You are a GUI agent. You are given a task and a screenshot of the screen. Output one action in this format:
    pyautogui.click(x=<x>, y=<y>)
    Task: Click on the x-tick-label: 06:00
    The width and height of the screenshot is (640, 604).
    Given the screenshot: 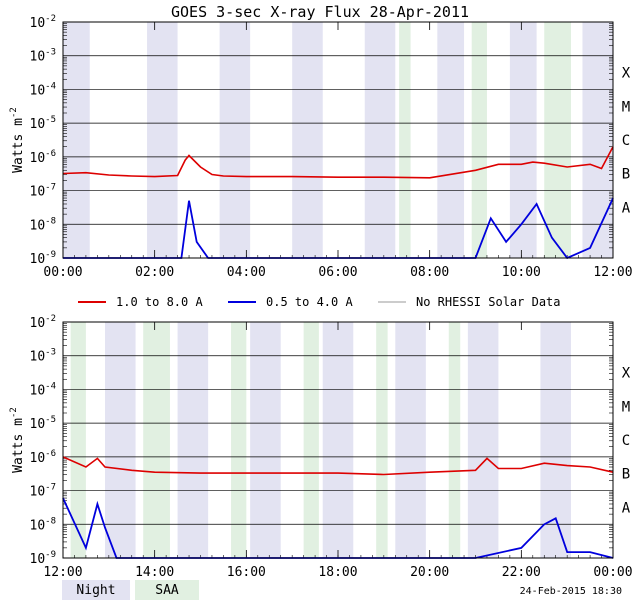 What is the action you would take?
    pyautogui.click(x=337, y=272)
    